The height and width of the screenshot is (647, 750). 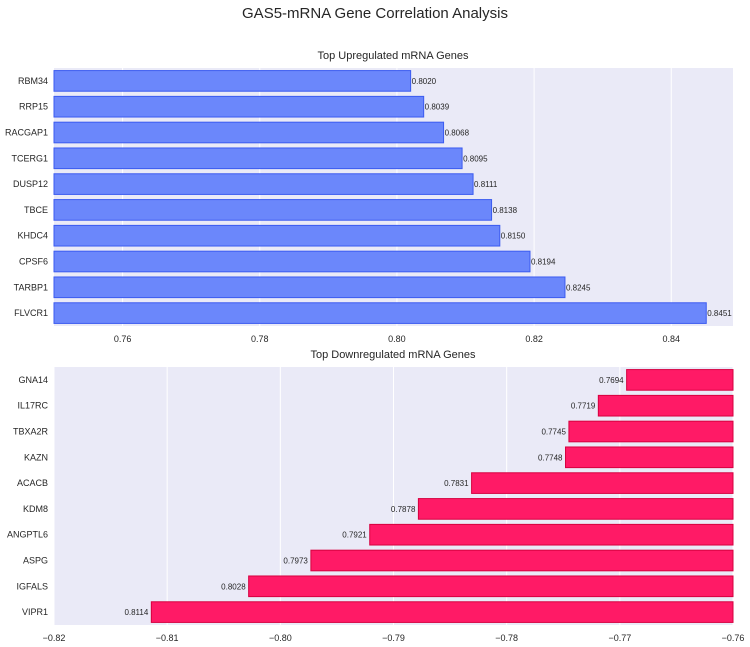 What do you see at coordinates (583, 406) in the screenshot?
I see `down-data-label: 0.7719` at bounding box center [583, 406].